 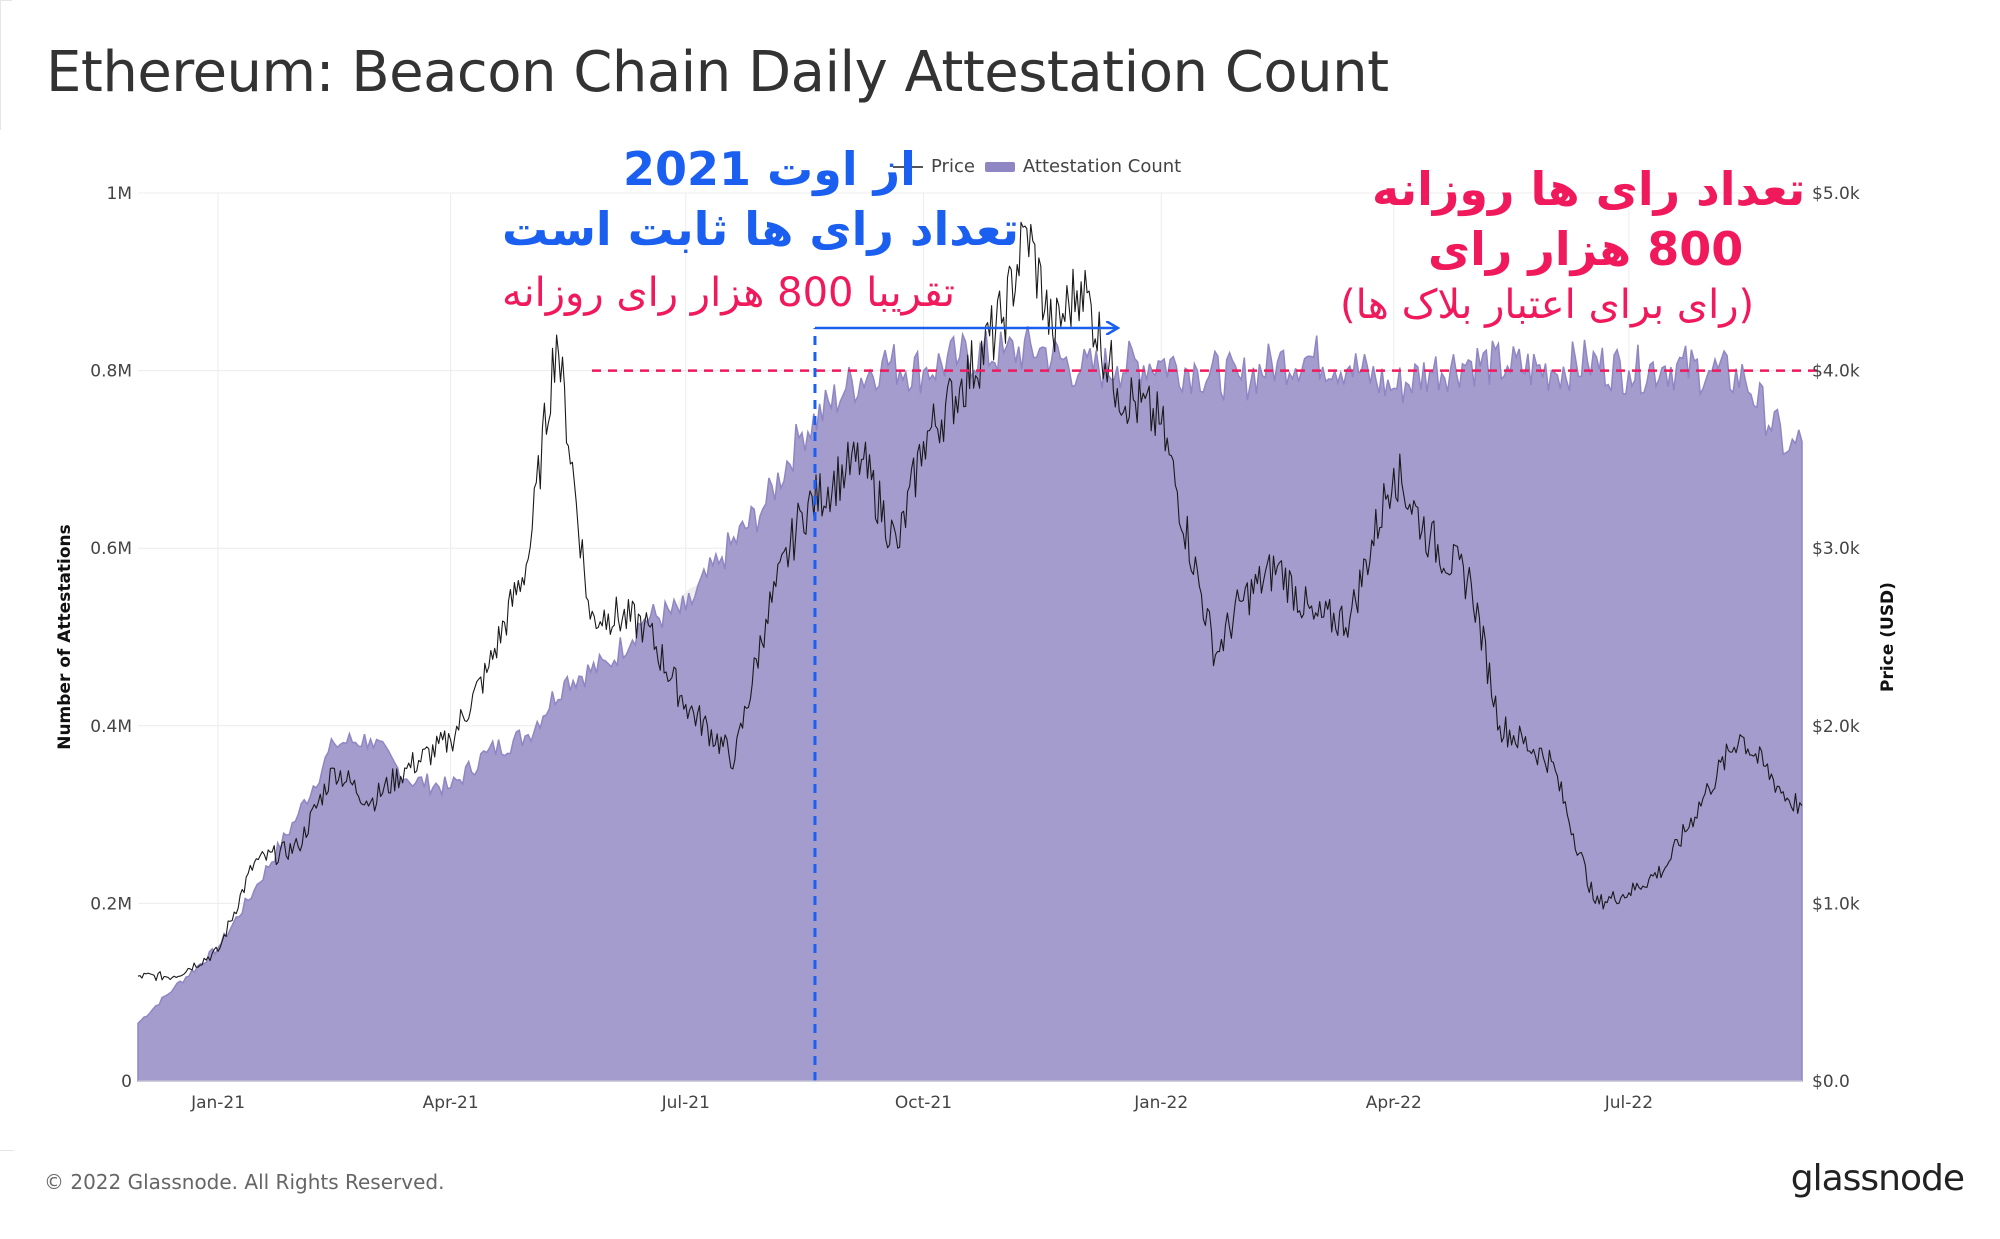 I want to click on price-swatch, so click(x=908, y=166).